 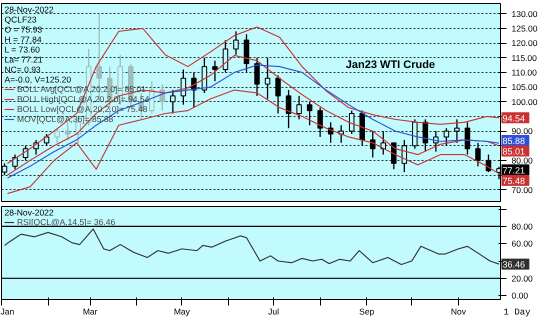 I want to click on data-label: 75.48, so click(x=514, y=181).